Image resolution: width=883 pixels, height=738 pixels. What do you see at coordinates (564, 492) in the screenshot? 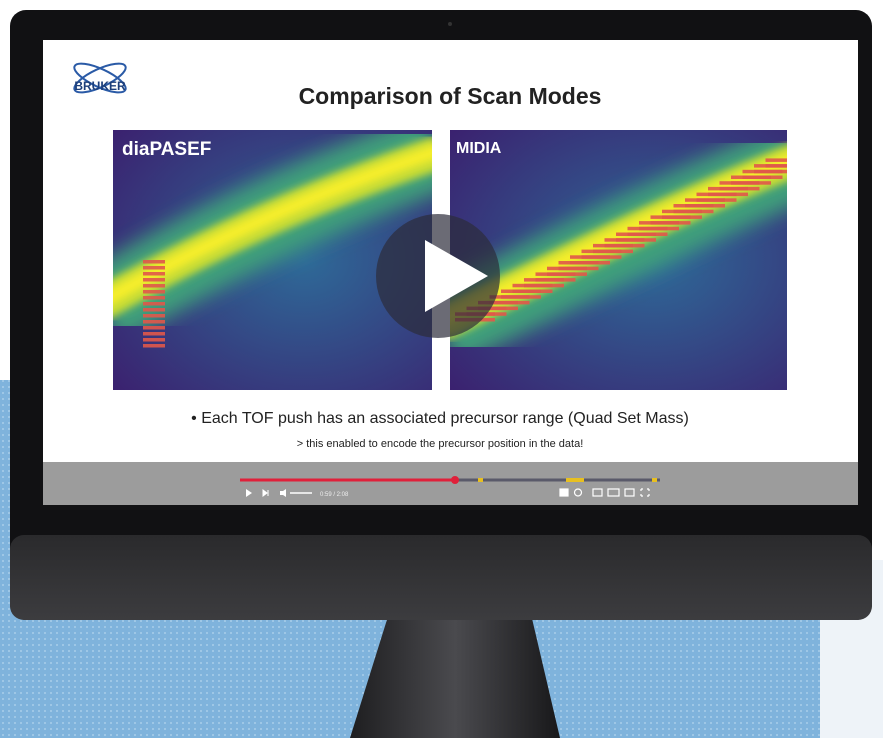
I see `subtitles-control` at bounding box center [564, 492].